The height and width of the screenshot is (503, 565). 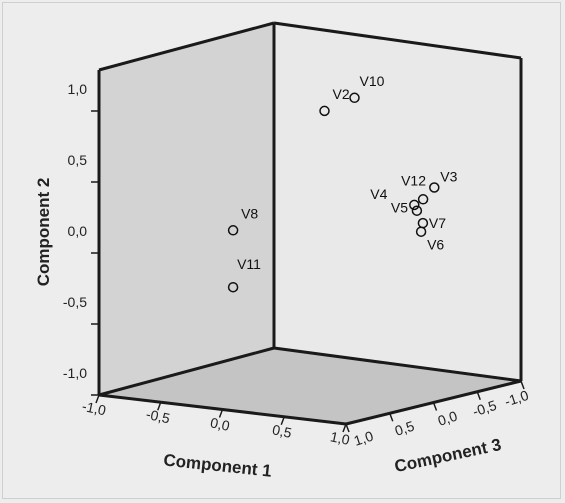 What do you see at coordinates (405, 428) in the screenshot?
I see `z-tick-label: 0,5` at bounding box center [405, 428].